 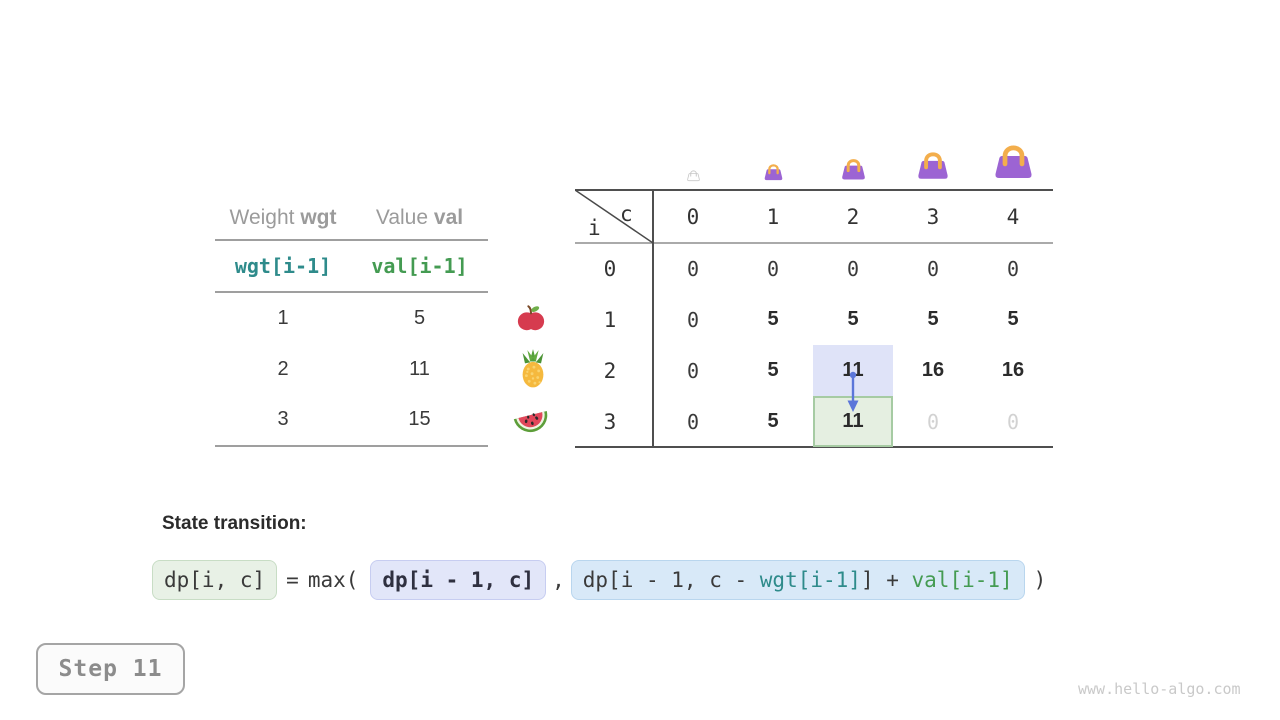 What do you see at coordinates (531, 318) in the screenshot?
I see `apple-icon` at bounding box center [531, 318].